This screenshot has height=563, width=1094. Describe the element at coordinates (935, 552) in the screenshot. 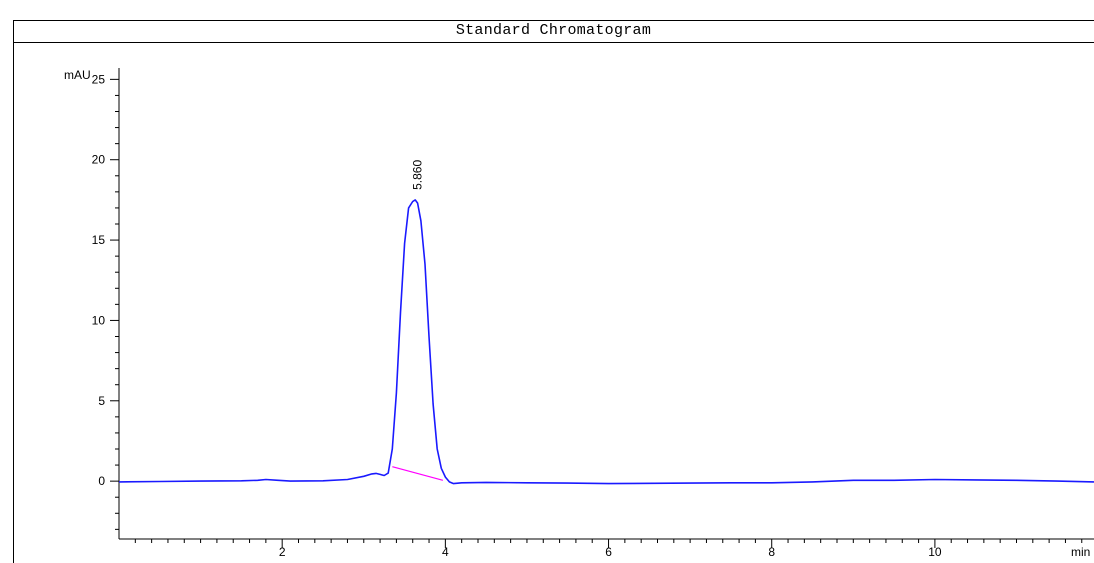

I see `x-tick-label: 10` at that location.